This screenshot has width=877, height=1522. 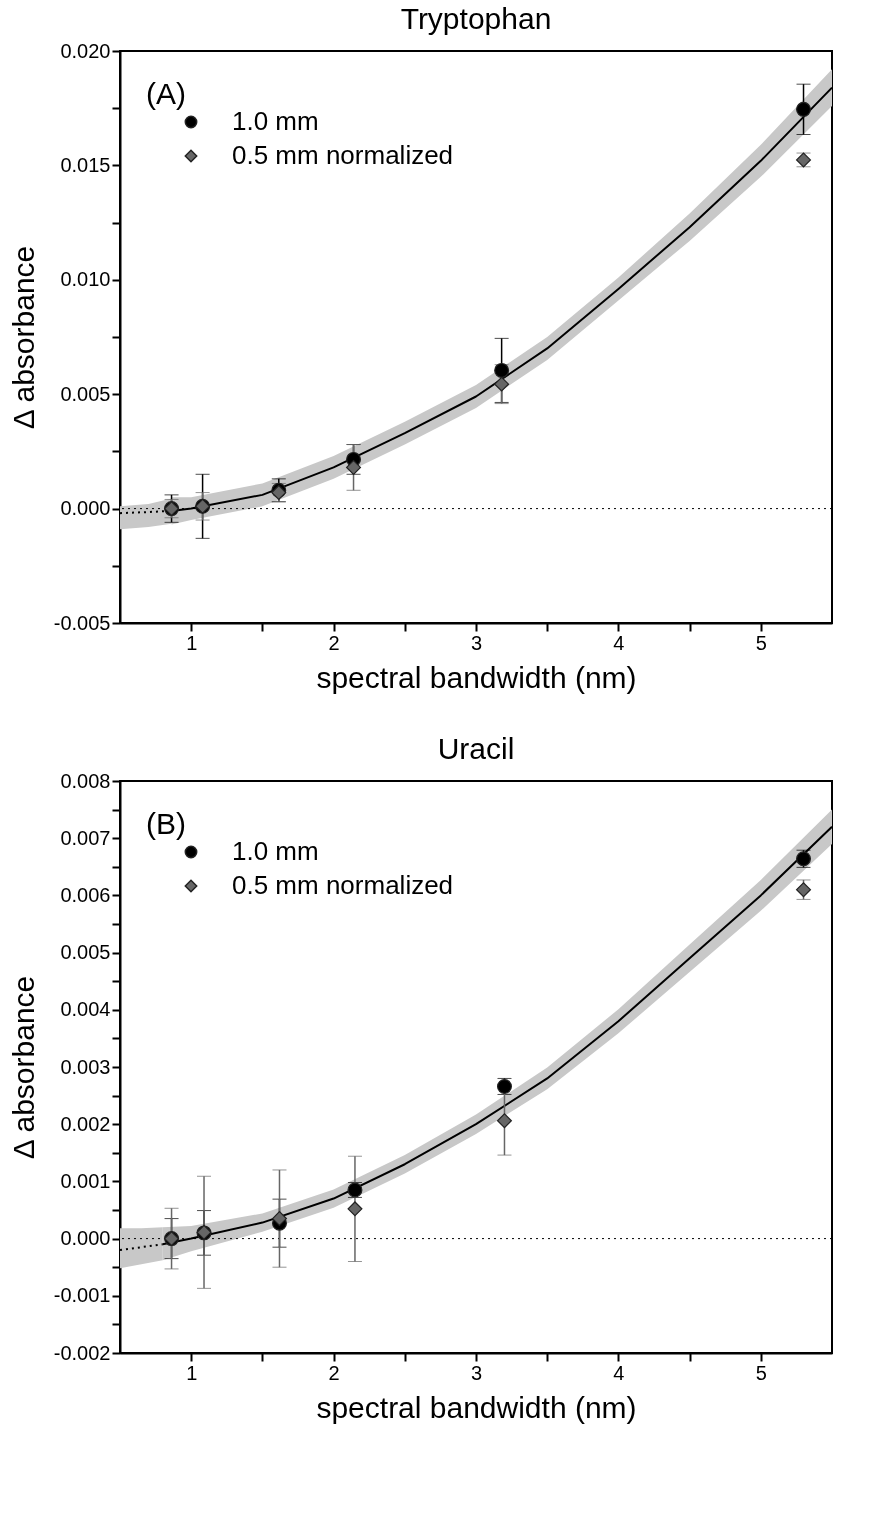 I want to click on y-tick-label: 0.008, so click(x=85, y=780).